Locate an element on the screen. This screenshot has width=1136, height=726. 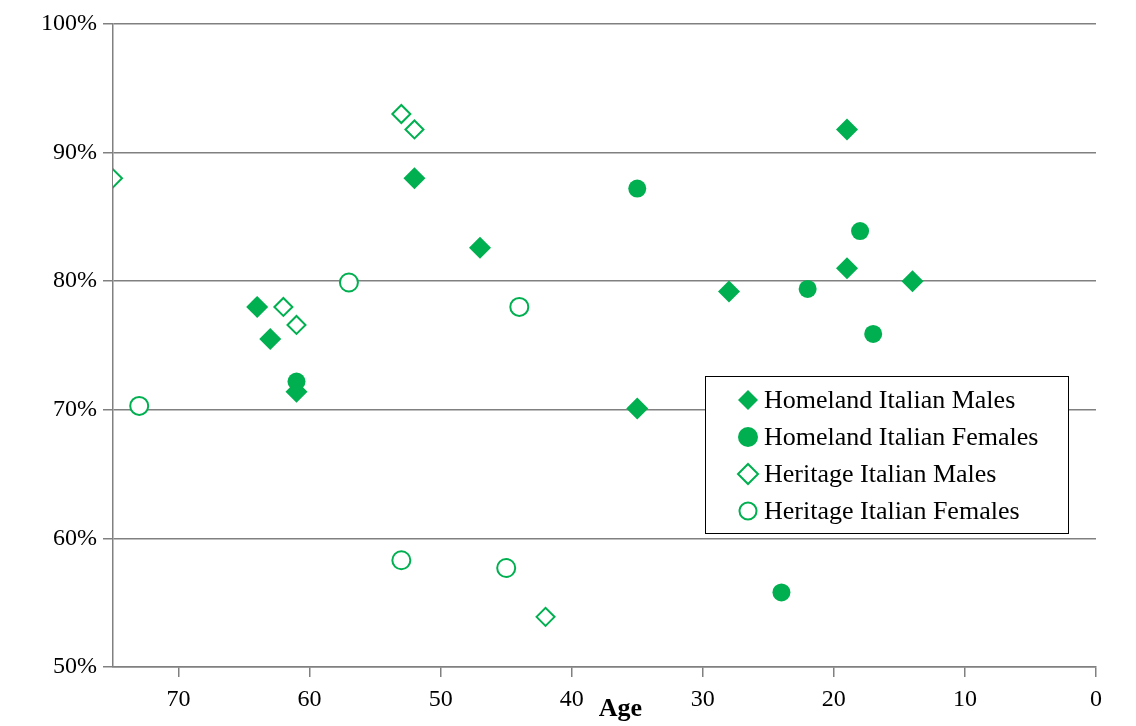
legend-label: Heritage Italian Females is located at coordinates (892, 511).